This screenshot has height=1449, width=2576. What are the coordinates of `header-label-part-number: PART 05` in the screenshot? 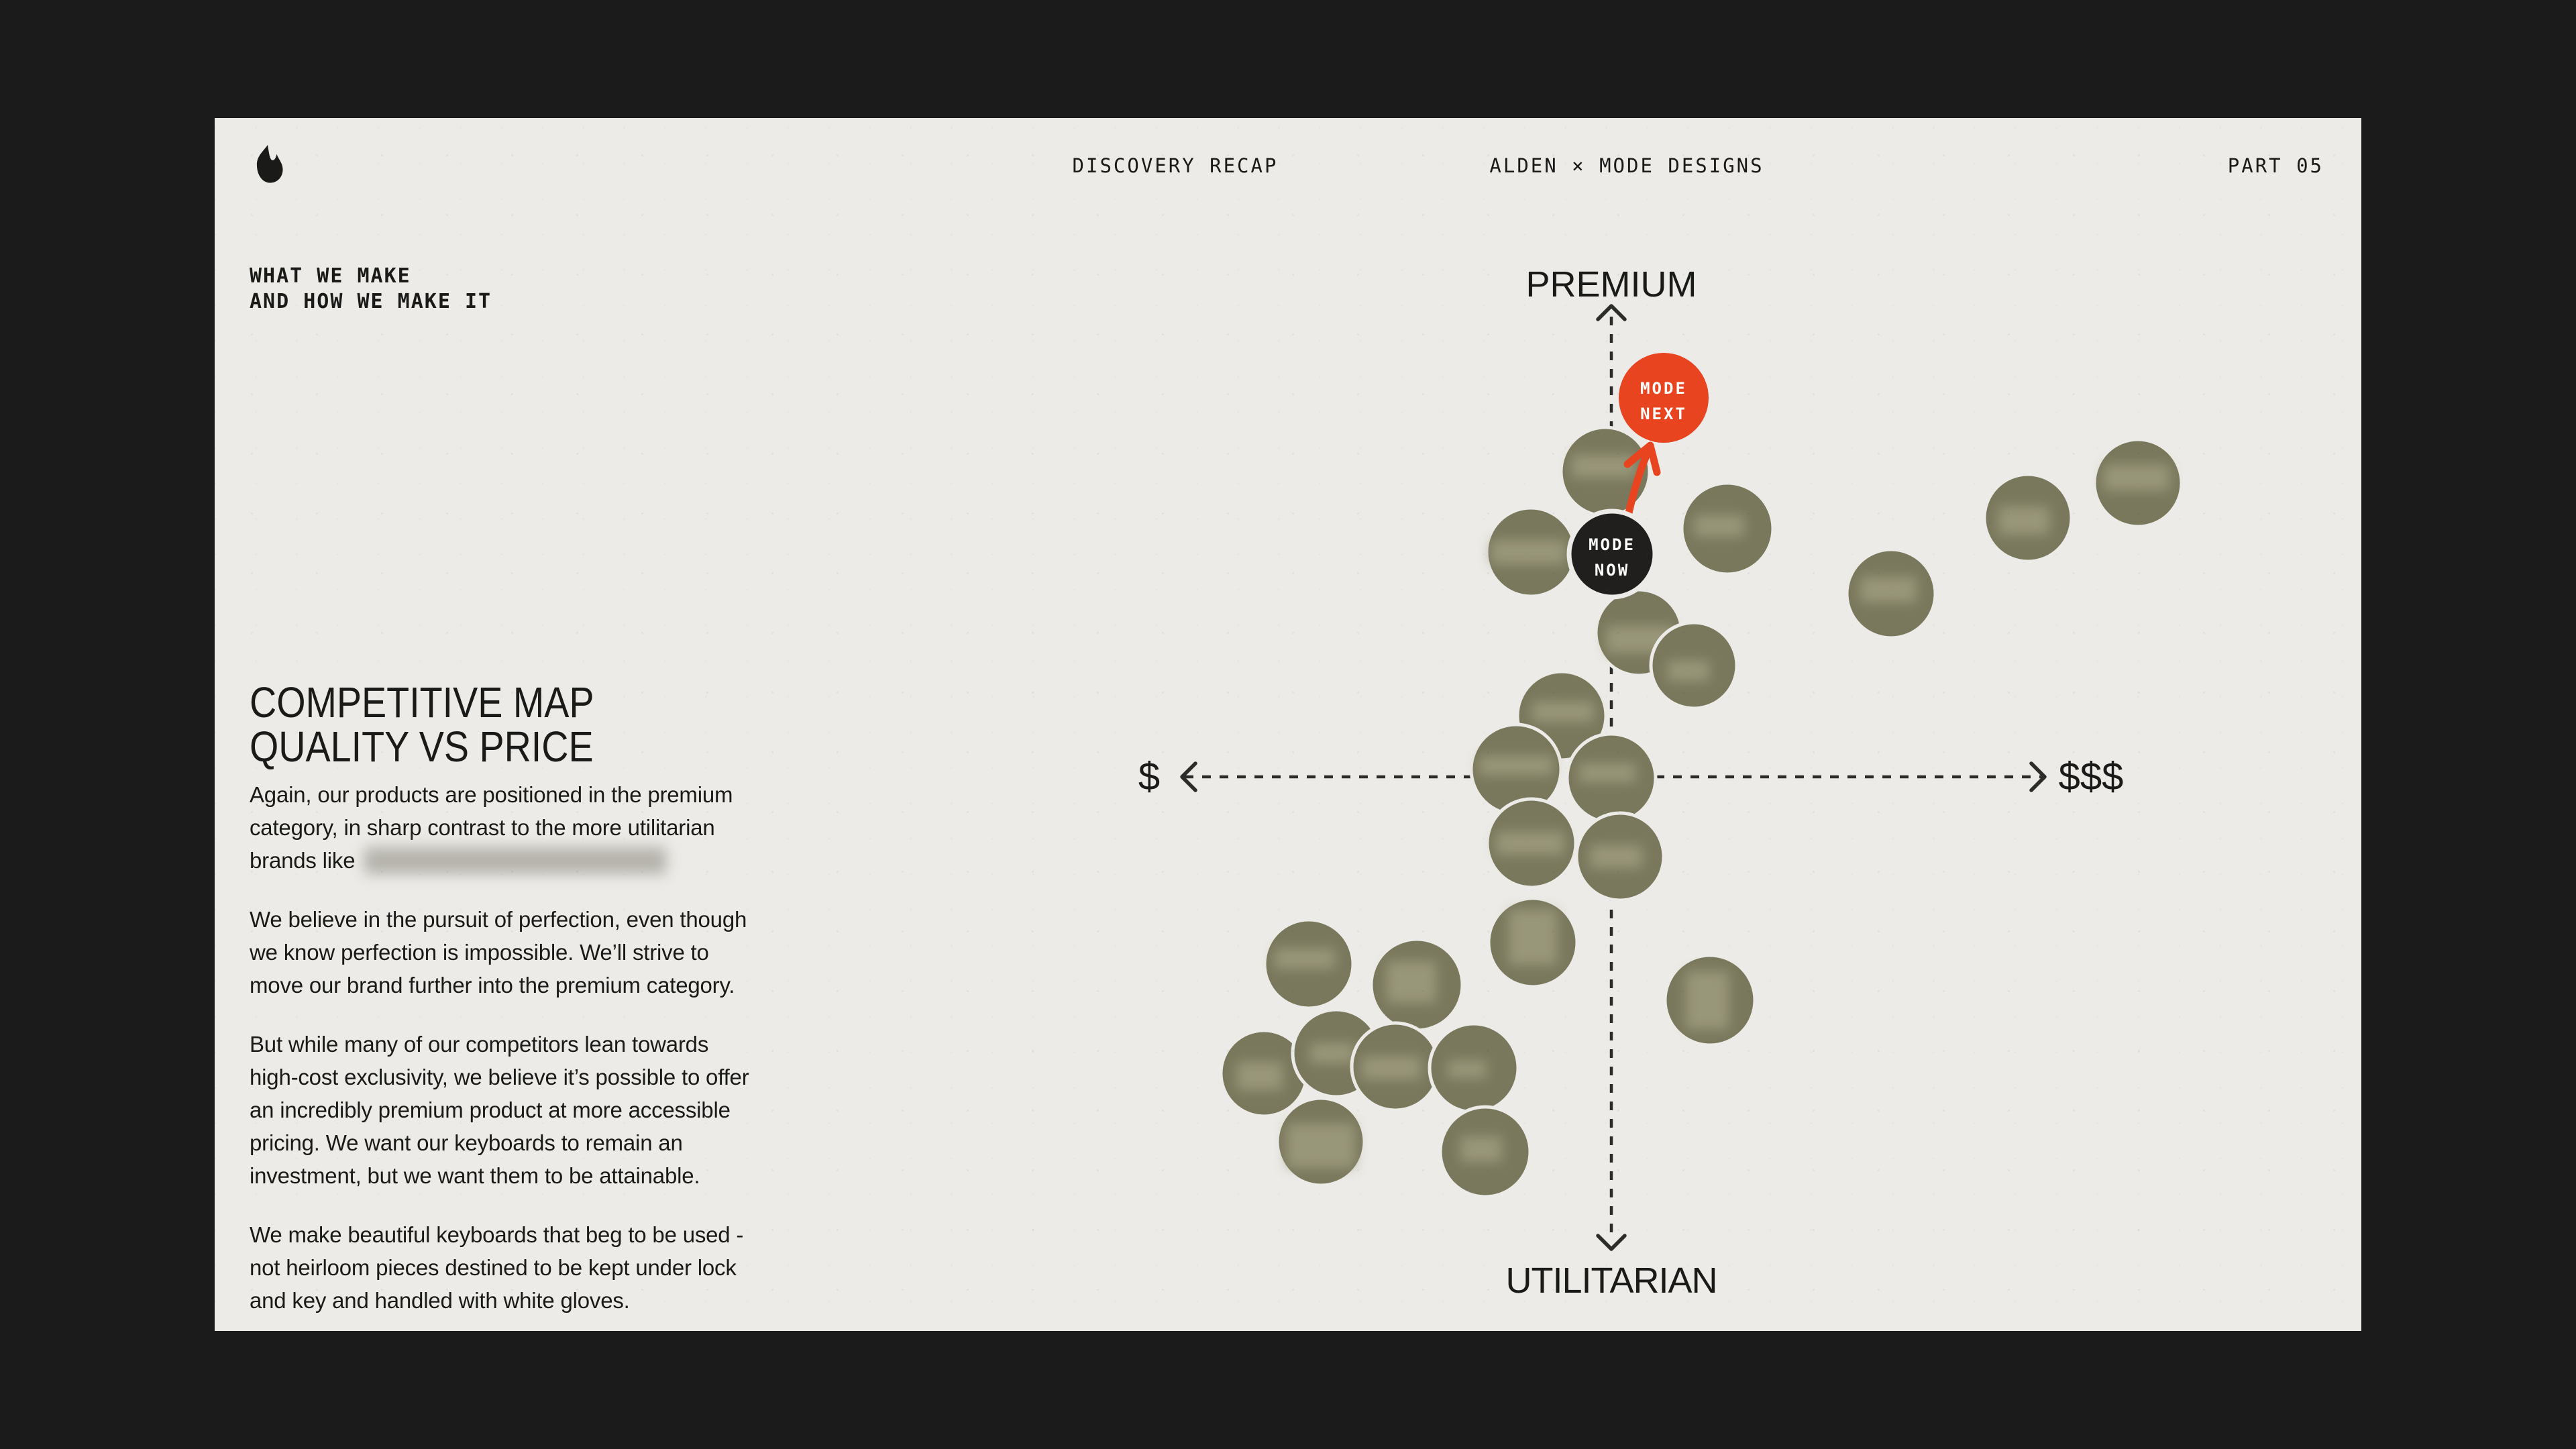 It's located at (2275, 165).